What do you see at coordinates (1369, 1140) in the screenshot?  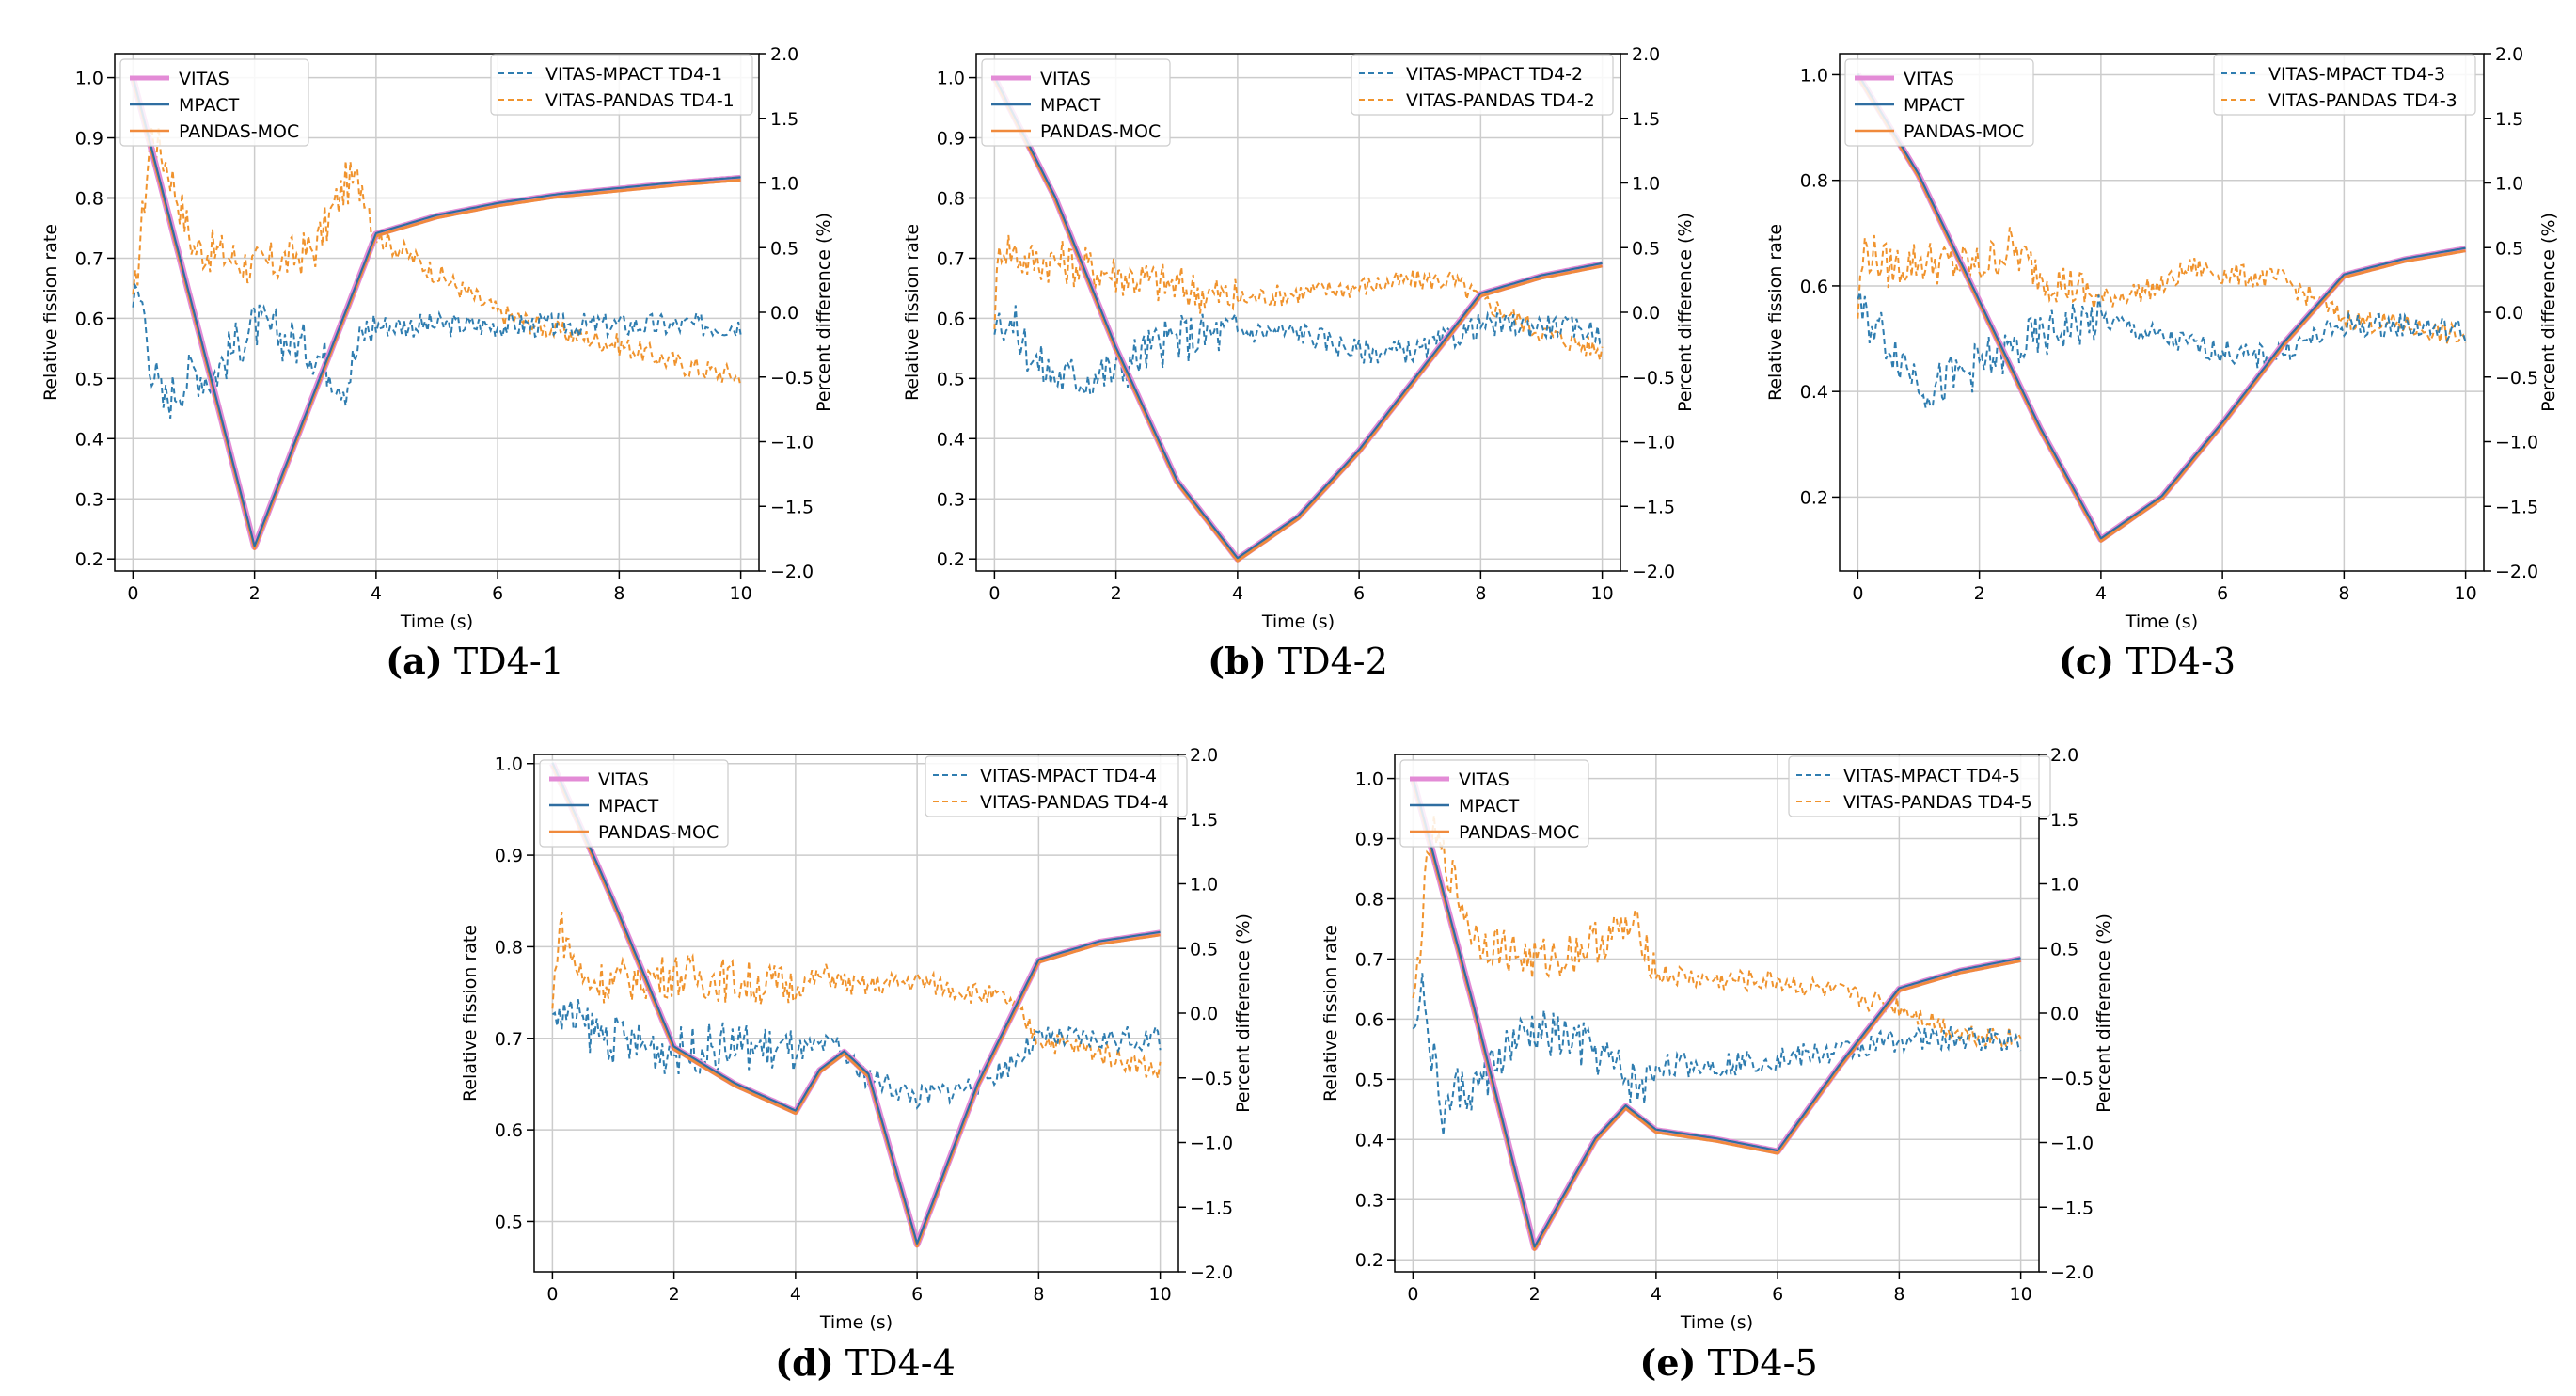 I see `y-tick-label: 0.4` at bounding box center [1369, 1140].